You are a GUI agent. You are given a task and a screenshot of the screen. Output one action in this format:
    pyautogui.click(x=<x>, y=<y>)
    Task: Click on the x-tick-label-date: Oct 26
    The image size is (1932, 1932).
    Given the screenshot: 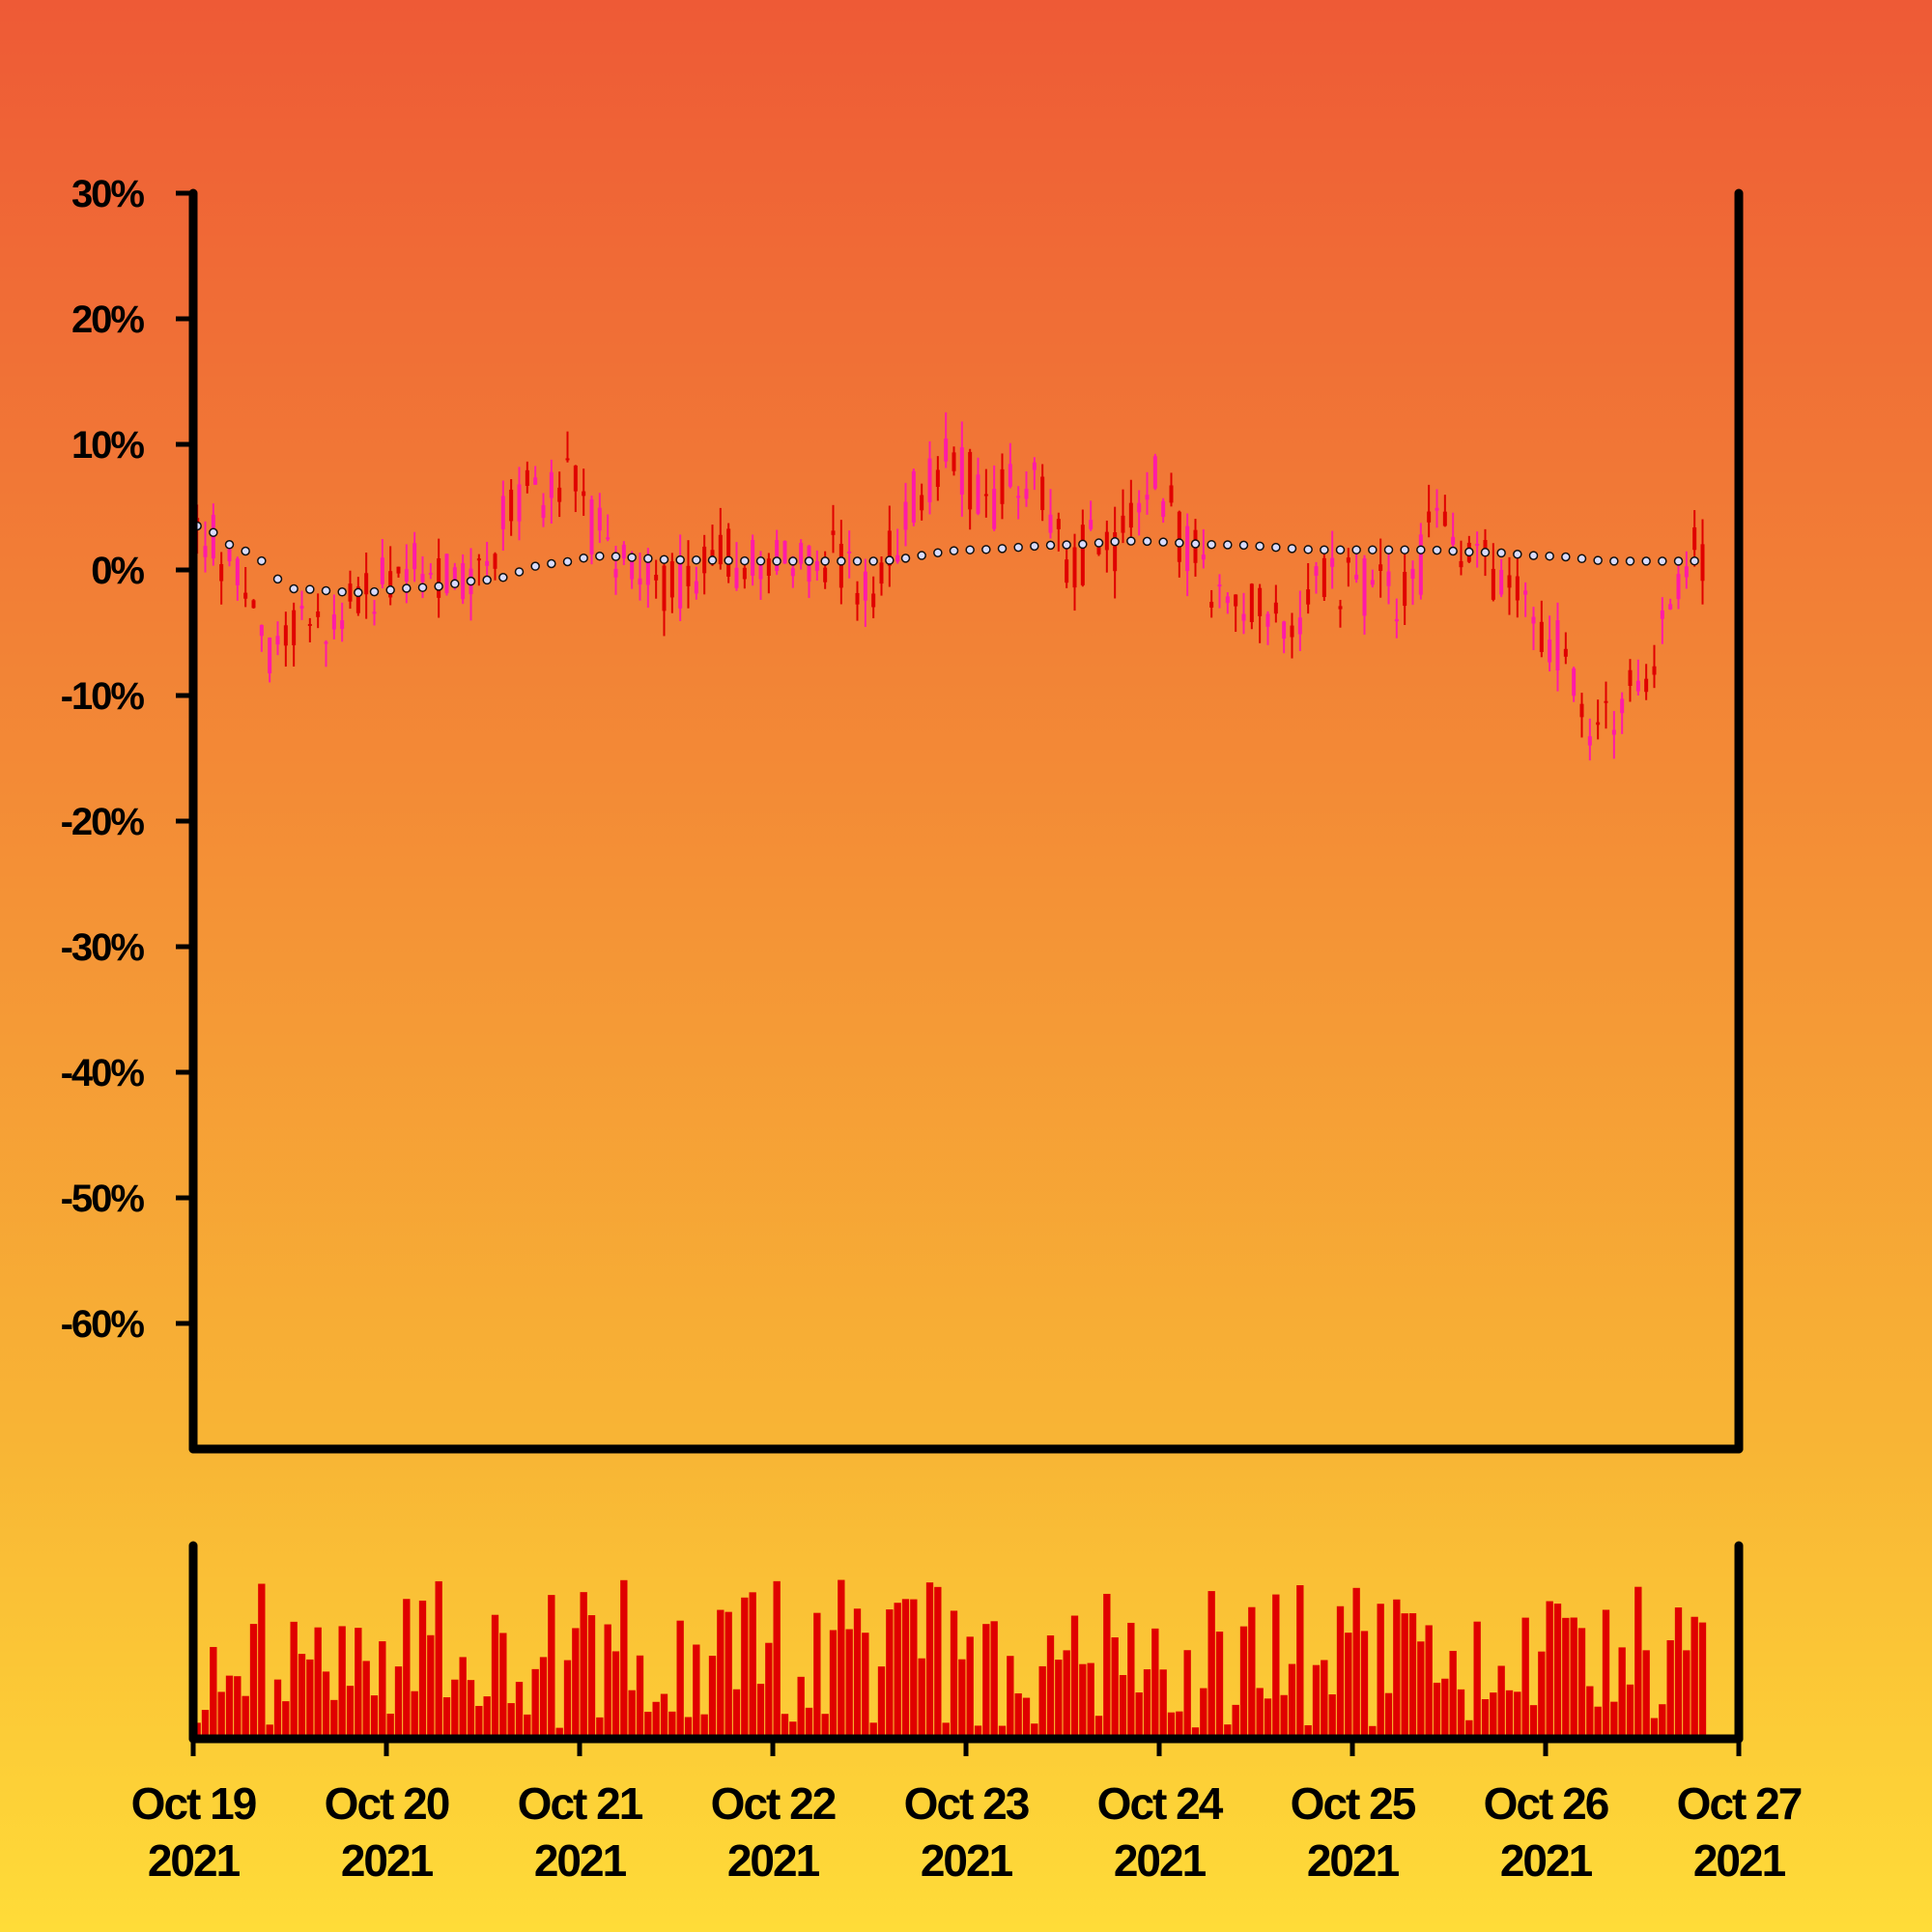 What is the action you would take?
    pyautogui.click(x=1546, y=1803)
    